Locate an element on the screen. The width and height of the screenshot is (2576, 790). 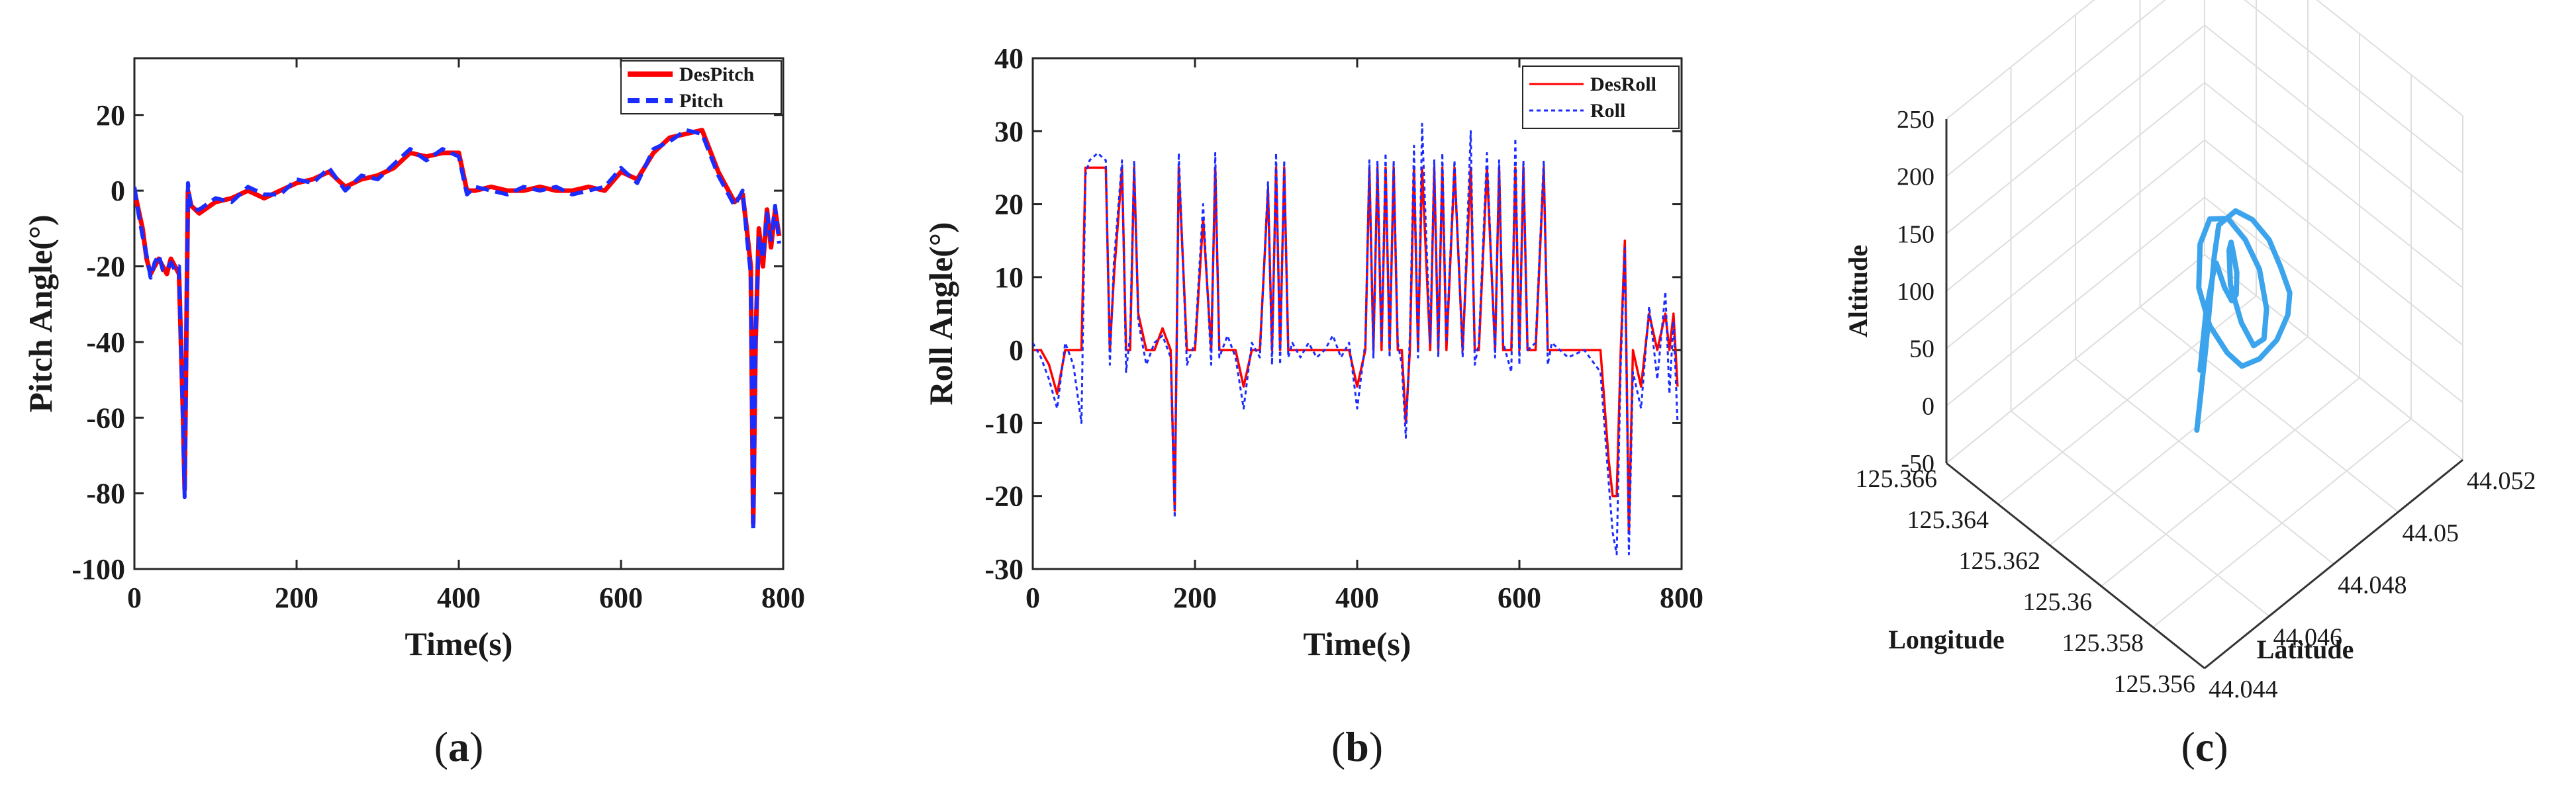
chart-a-legend-box is located at coordinates (701, 87).